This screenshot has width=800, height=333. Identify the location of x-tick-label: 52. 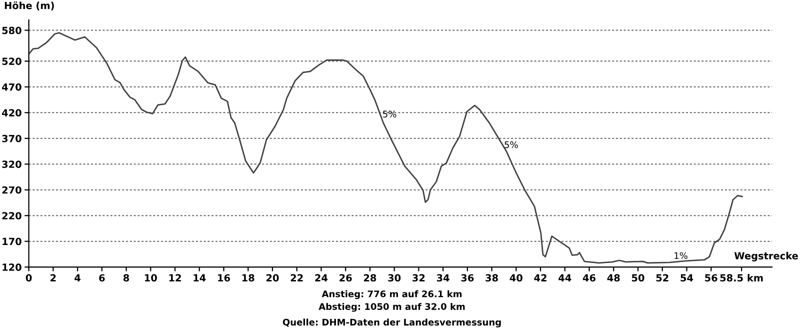
(662, 278).